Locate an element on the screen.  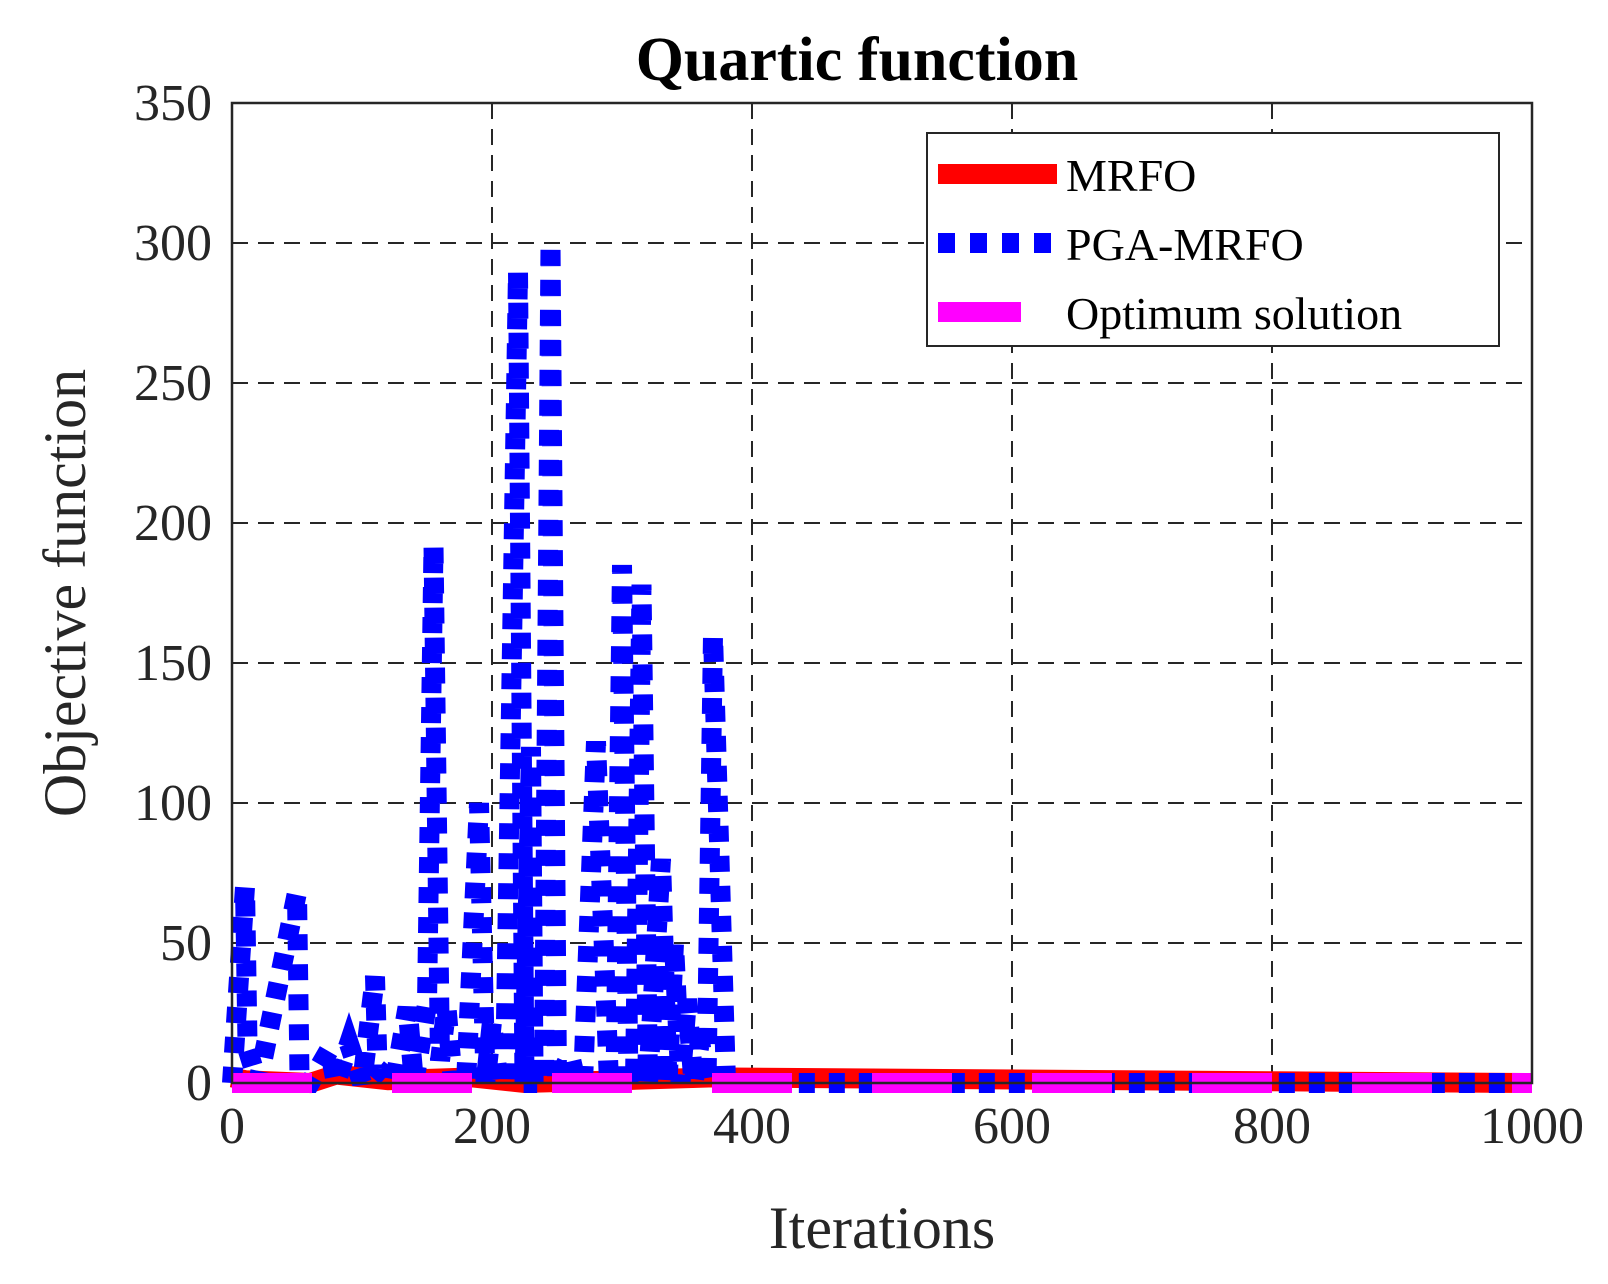
x-tick-label: 600 is located at coordinates (1012, 1126).